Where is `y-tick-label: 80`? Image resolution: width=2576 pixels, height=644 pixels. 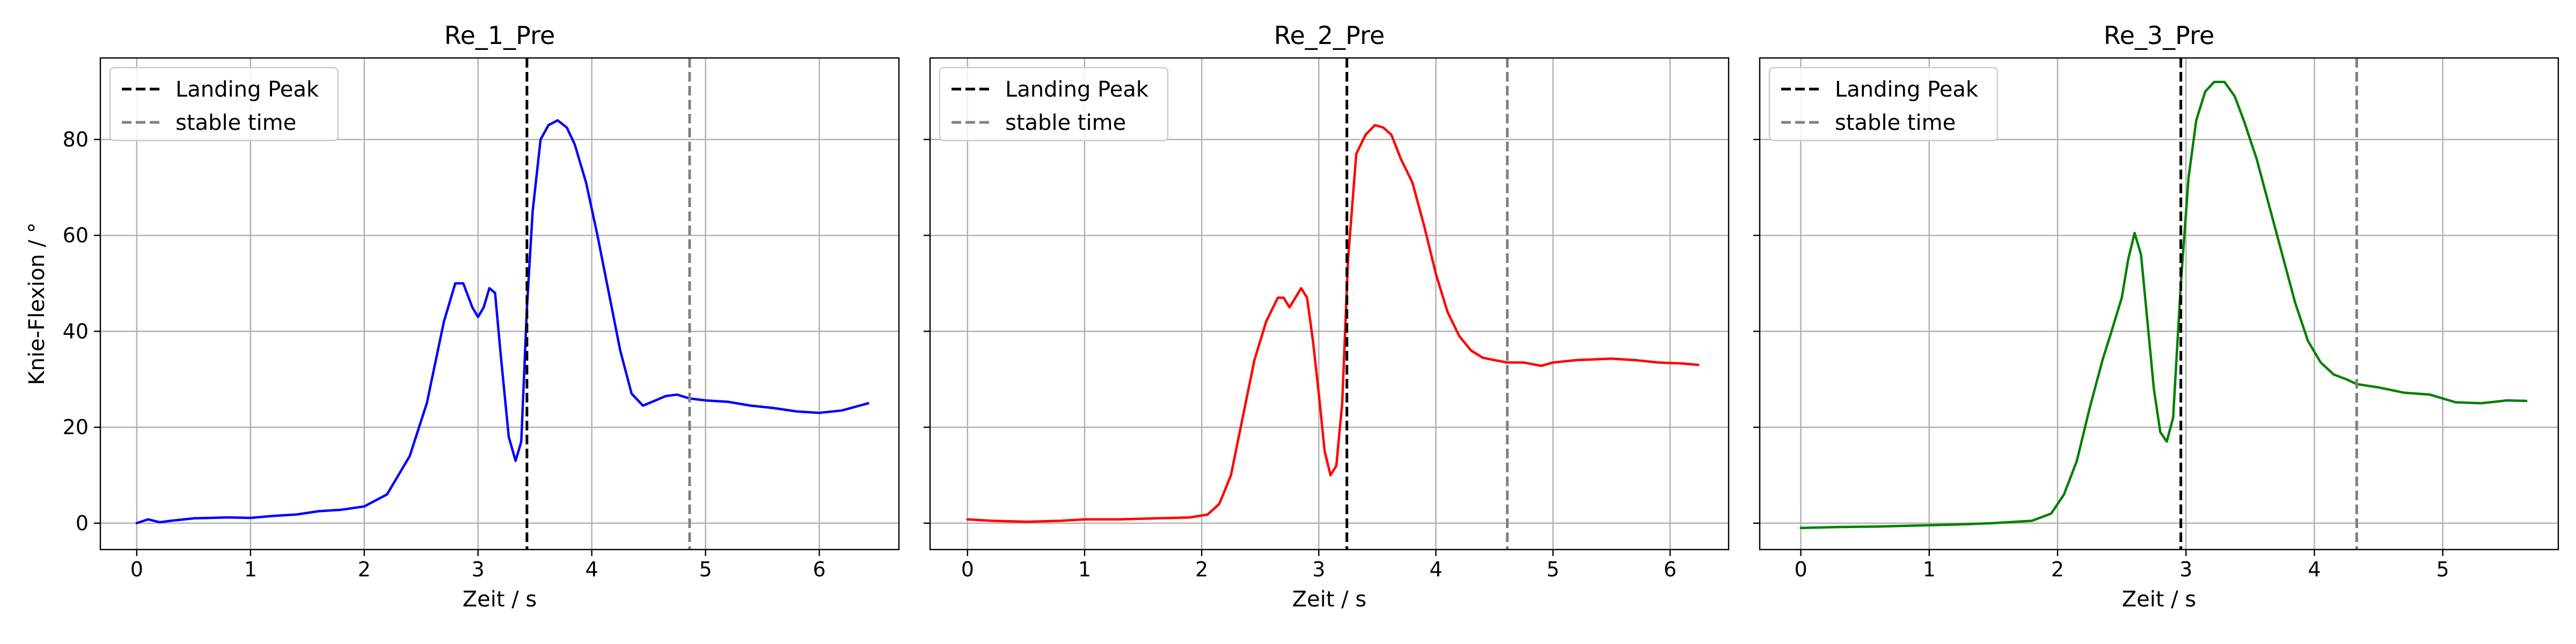 y-tick-label: 80 is located at coordinates (76, 139).